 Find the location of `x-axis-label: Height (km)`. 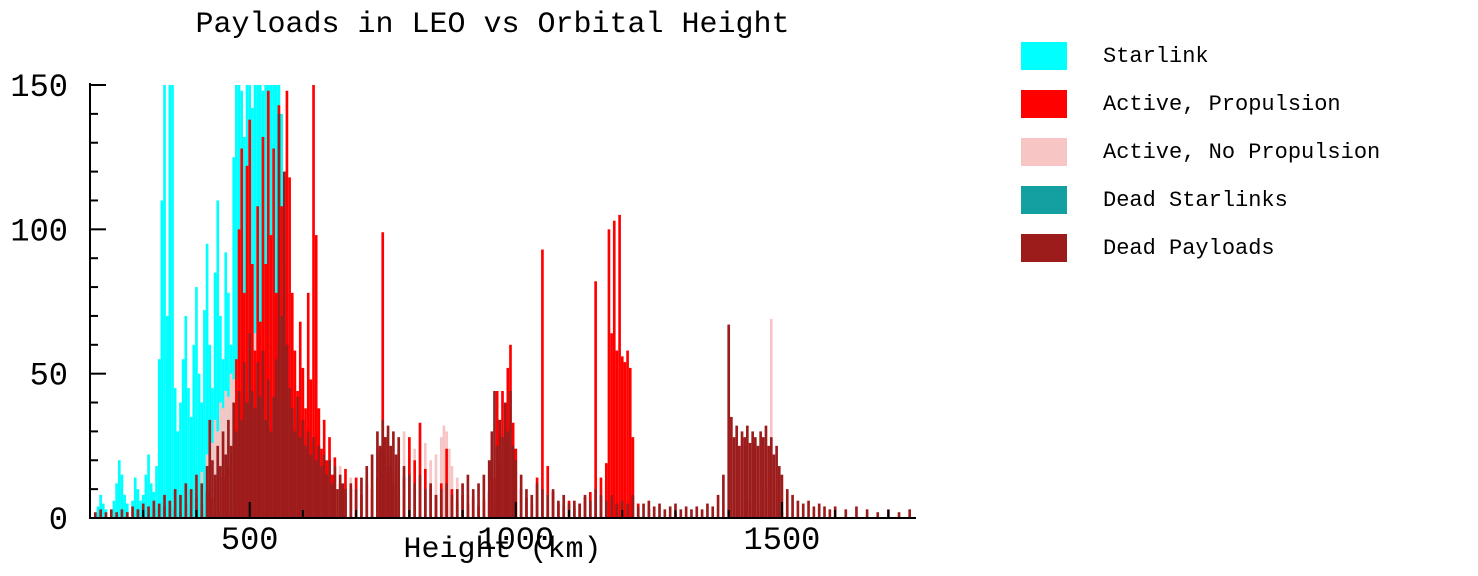

x-axis-label: Height (km) is located at coordinates (502, 550).